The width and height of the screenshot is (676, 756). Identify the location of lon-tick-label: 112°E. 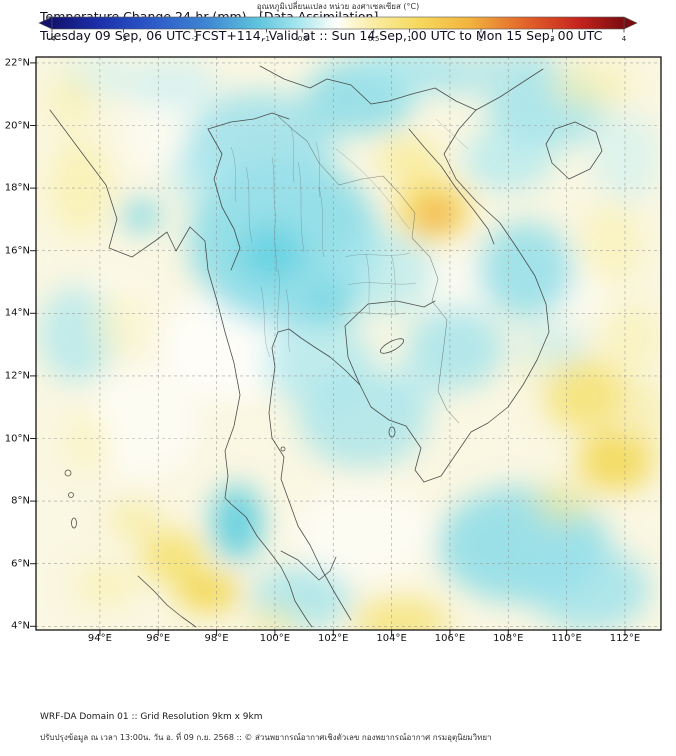
(625, 638).